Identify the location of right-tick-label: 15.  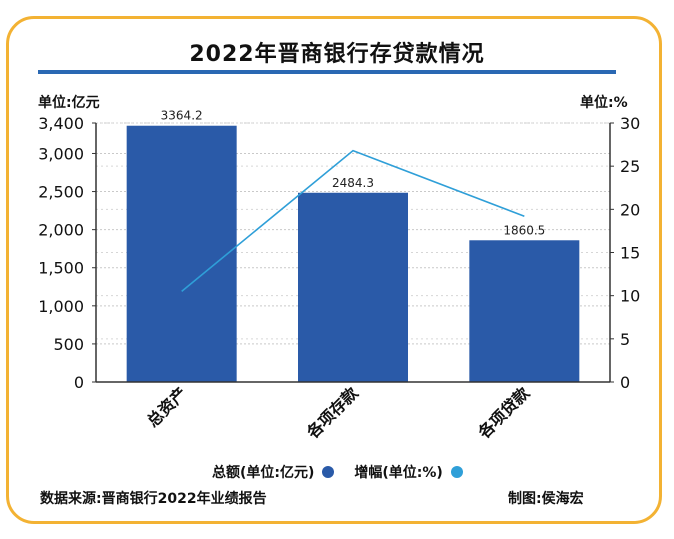
(630, 253).